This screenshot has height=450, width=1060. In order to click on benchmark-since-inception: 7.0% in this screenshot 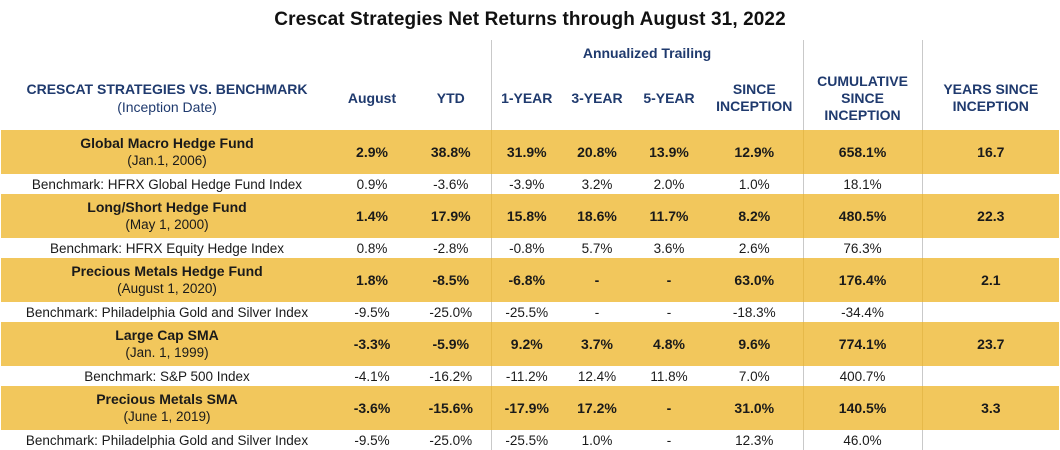, I will do `click(755, 376)`.